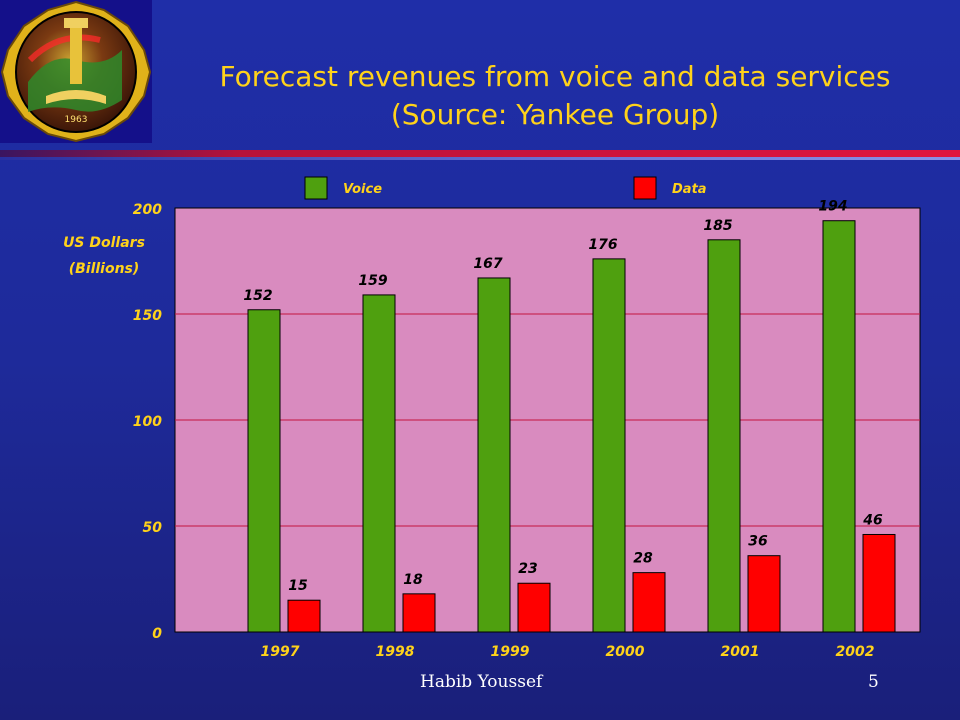  Describe the element at coordinates (609, 445) in the screenshot. I see `bar-voice-2000` at that location.